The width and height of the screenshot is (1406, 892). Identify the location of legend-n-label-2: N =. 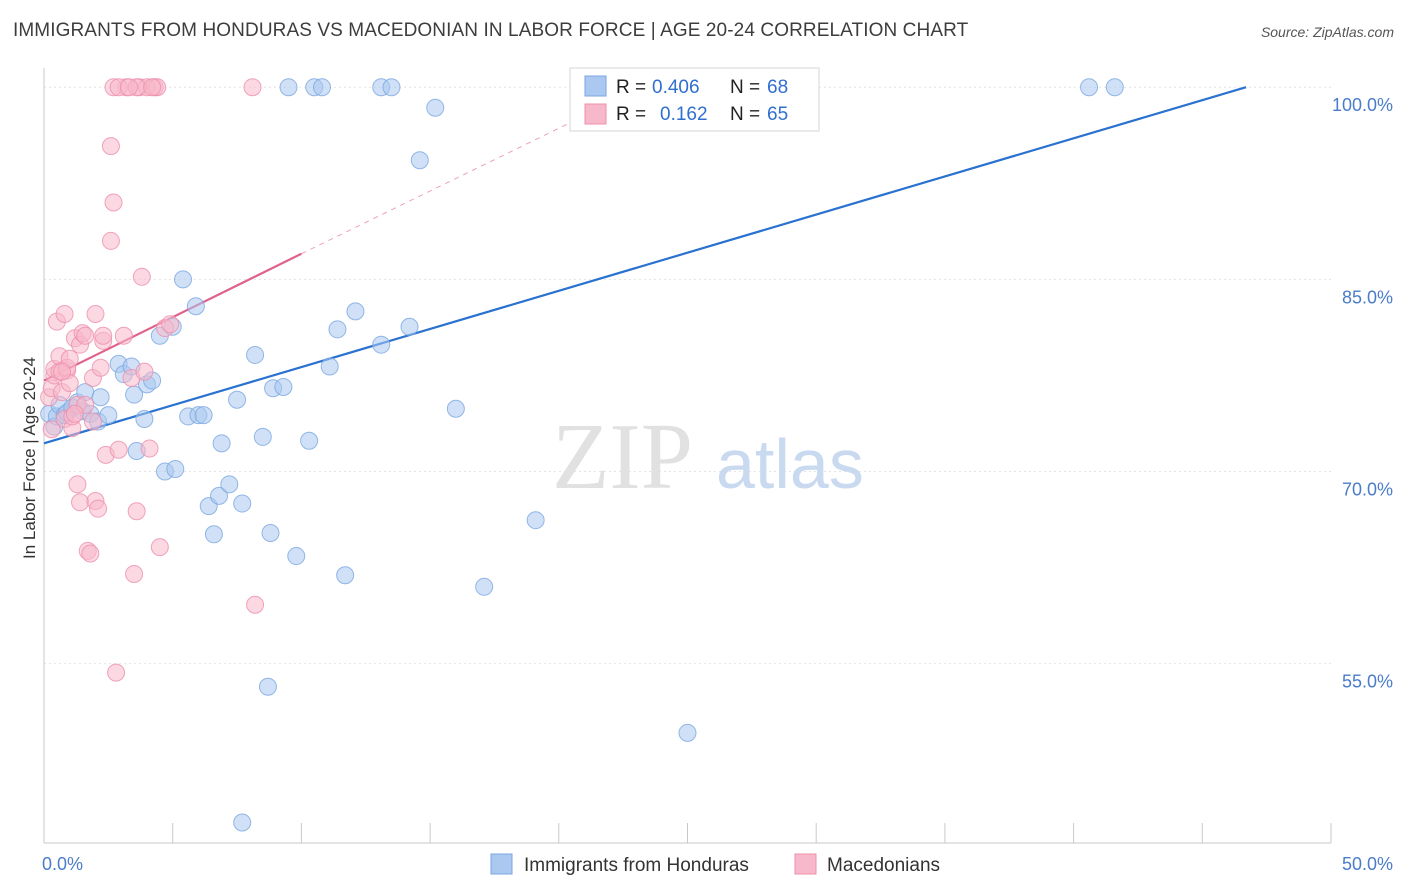
(745, 114).